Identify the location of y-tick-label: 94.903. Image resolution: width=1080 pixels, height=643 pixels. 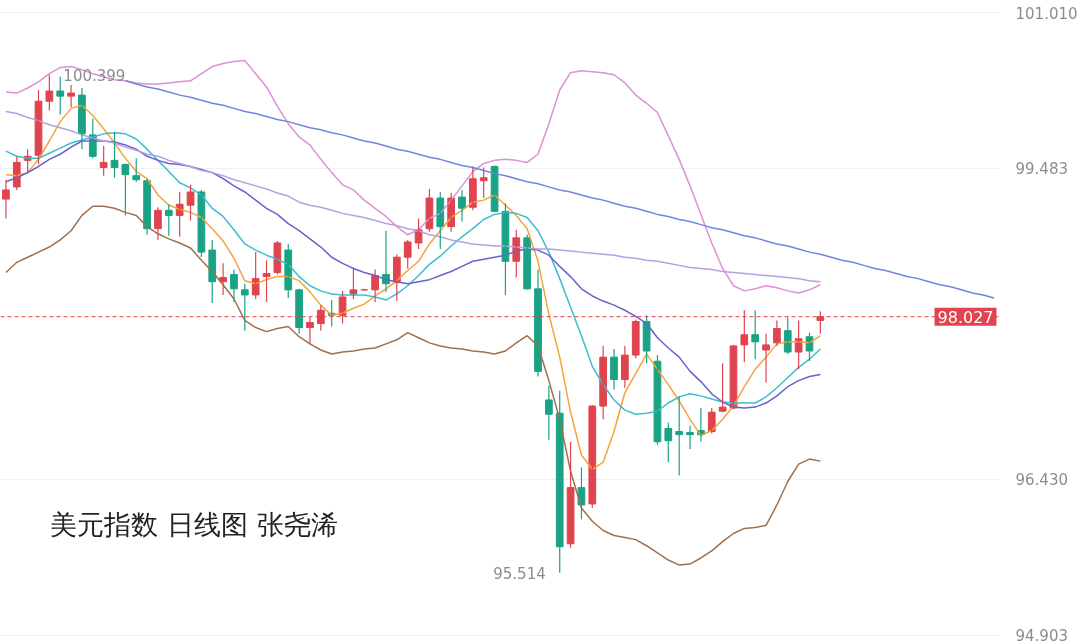
(1041, 635).